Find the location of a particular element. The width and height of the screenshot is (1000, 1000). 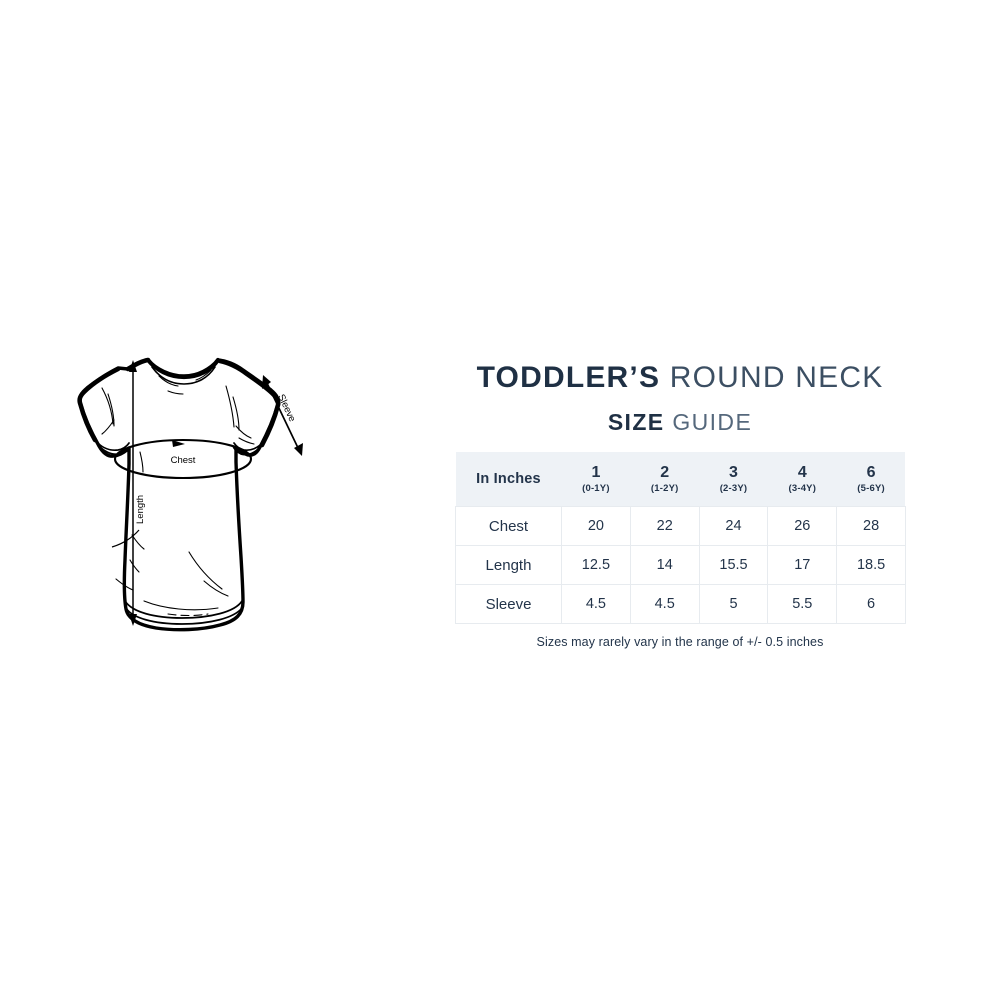

cell-chest-3: 24 is located at coordinates (733, 526).